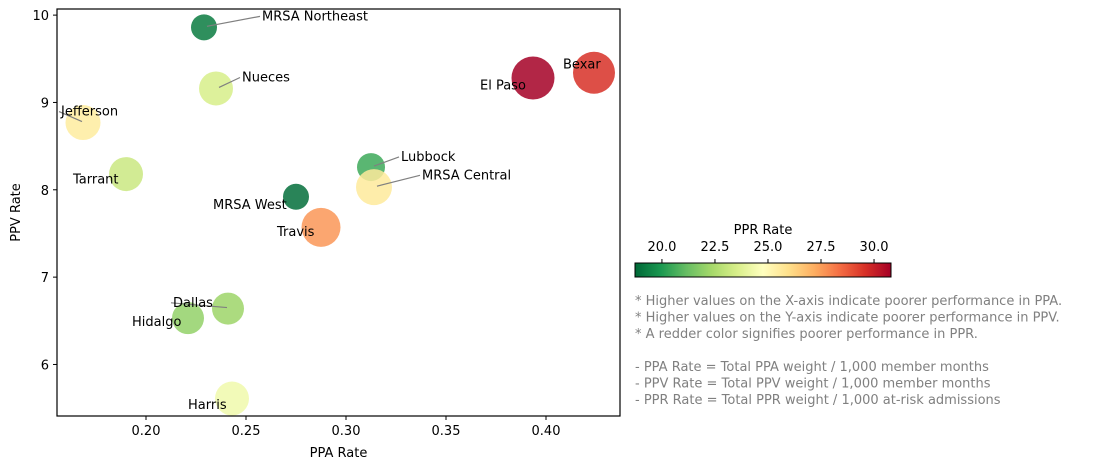 This screenshot has height=469, width=1105. What do you see at coordinates (295, 232) in the screenshot?
I see `point-label: Travis` at bounding box center [295, 232].